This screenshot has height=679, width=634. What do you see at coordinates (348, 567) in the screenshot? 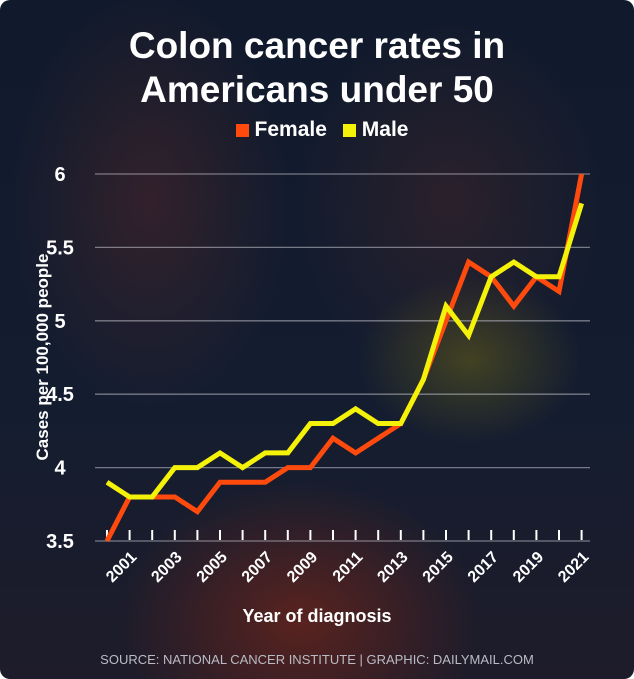
I see `x-tick-label: 2011` at bounding box center [348, 567].